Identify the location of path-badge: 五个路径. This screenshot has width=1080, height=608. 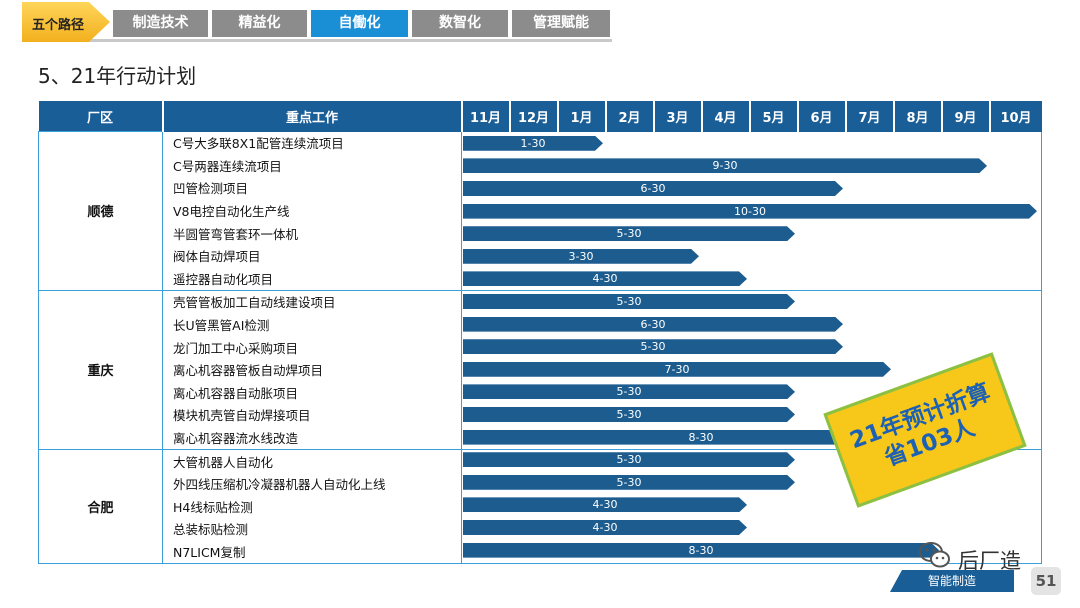
(66, 22).